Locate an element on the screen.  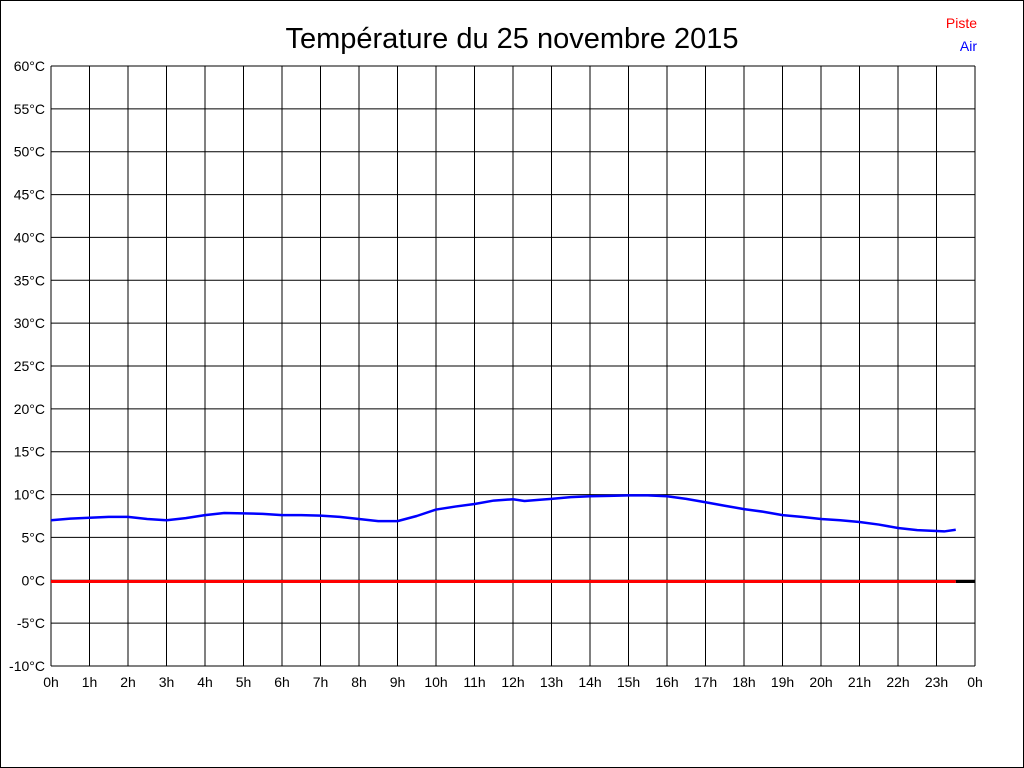
x-axis-tick-label: 7h is located at coordinates (321, 682).